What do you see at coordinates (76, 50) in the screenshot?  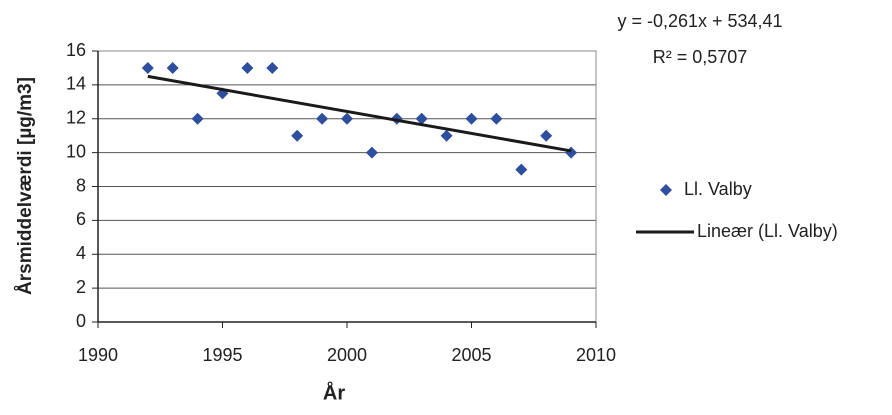 I see `y-tick-label: 16` at bounding box center [76, 50].